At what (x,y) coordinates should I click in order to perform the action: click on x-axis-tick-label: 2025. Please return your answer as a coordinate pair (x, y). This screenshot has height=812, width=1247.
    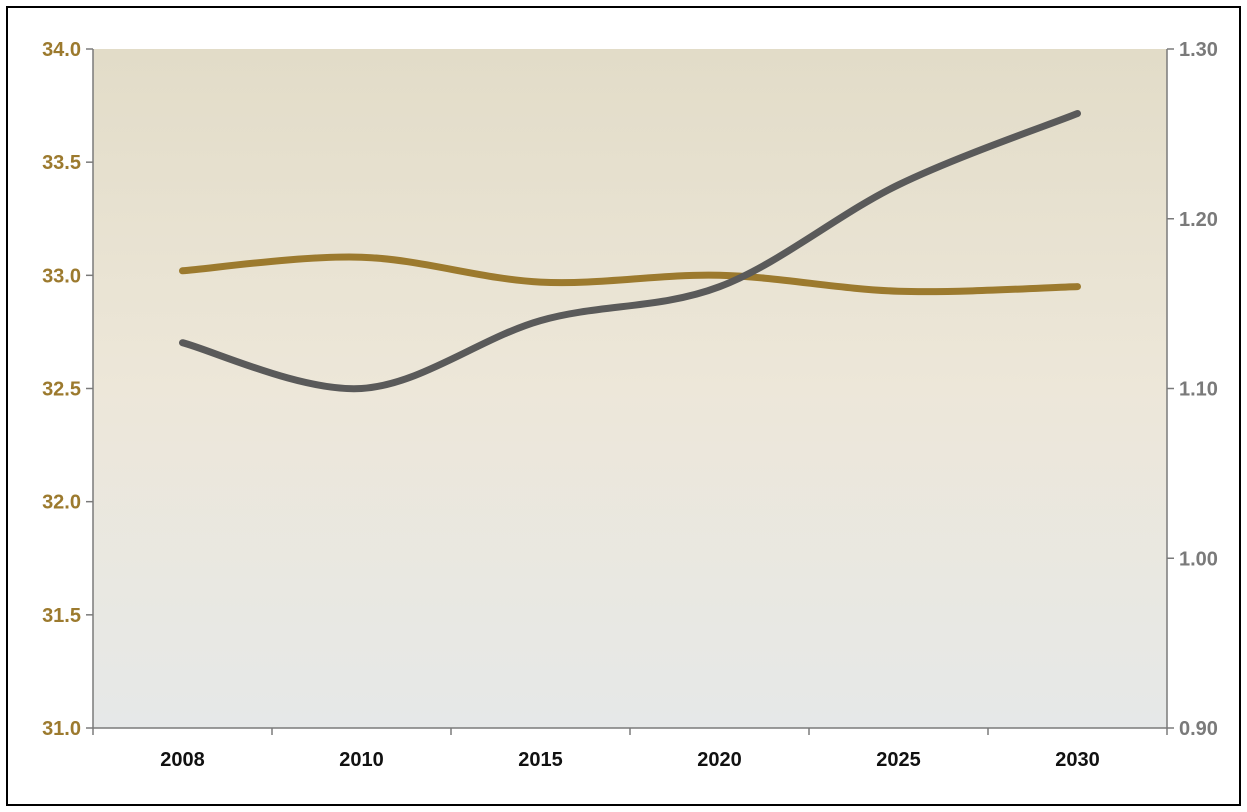
    Looking at the image, I should click on (898, 760).